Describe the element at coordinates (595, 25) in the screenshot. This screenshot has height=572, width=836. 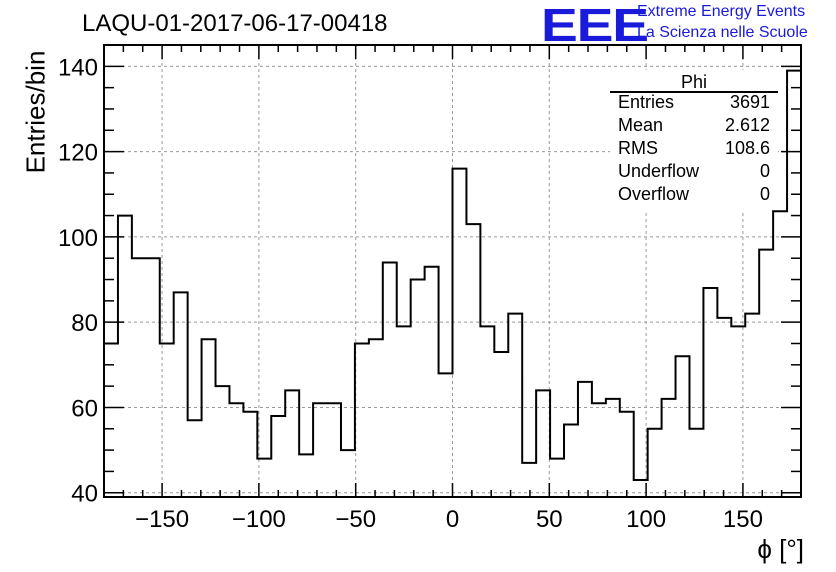
I see `eee-logo: EEE` at that location.